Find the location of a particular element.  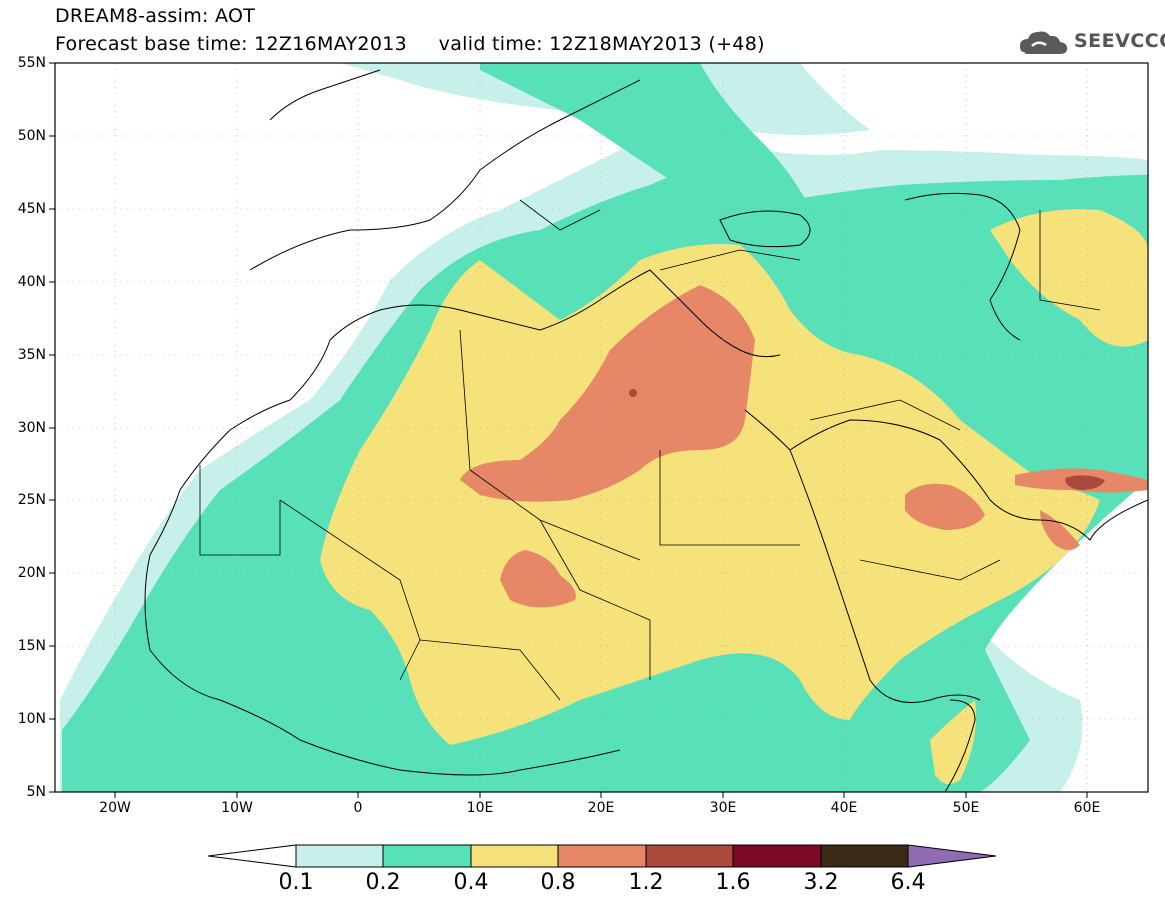

aot-band-1.2-spot is located at coordinates (1085, 482).